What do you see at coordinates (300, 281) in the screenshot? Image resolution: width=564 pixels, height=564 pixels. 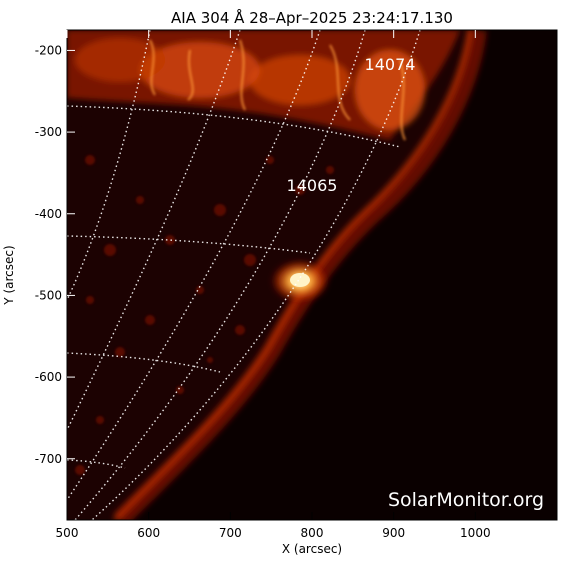 I see `flare-brightening` at bounding box center [300, 281].